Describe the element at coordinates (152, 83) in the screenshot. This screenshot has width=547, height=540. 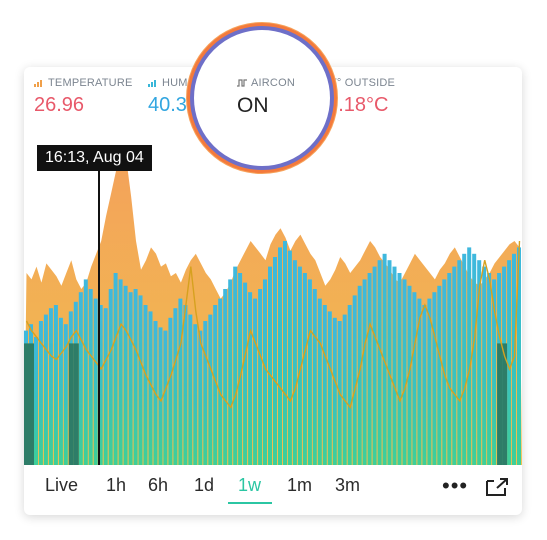
I see `bar-chart-icon` at that location.